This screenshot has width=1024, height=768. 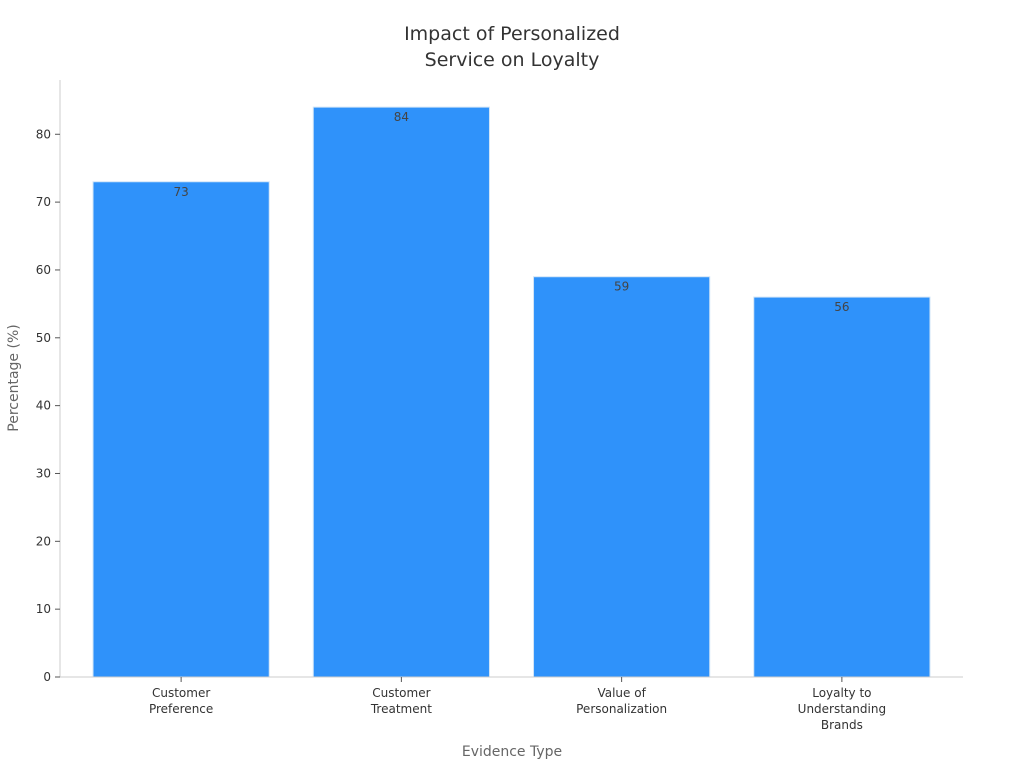 What do you see at coordinates (841, 693) in the screenshot?
I see `x-tick-label-line: Loyalty to` at bounding box center [841, 693].